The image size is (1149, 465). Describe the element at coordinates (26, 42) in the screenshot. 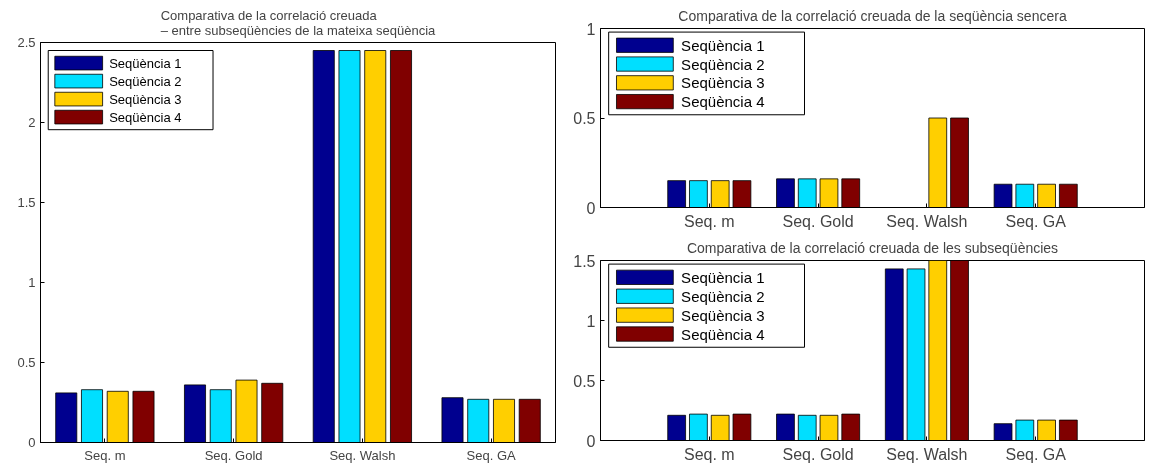

I see `y-tick-label: 2.5` at that location.